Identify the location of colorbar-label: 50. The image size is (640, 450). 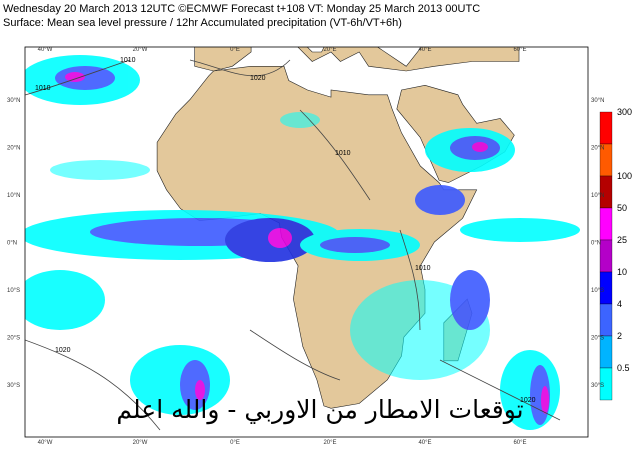
(622, 208).